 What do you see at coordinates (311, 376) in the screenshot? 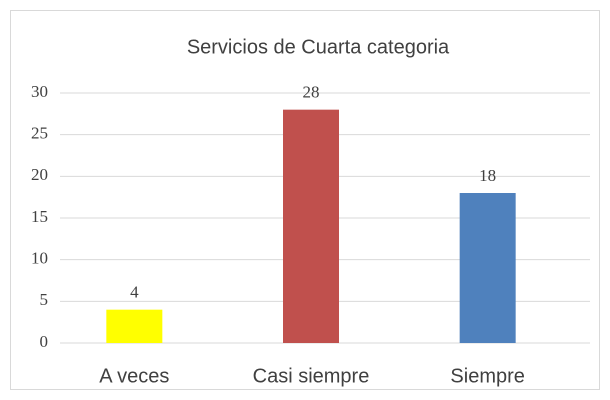
I see `x-tick-label: Casi siempre` at bounding box center [311, 376].